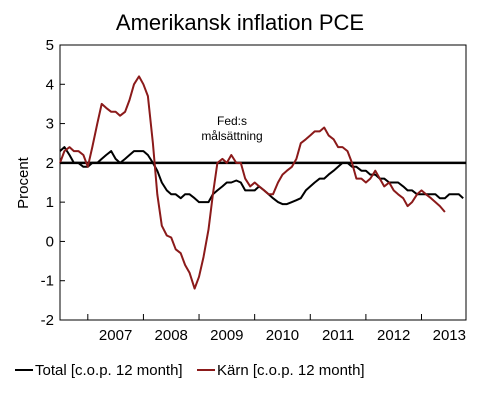 This screenshot has height=400, width=480. I want to click on x-tick-label: 2008, so click(171, 335).